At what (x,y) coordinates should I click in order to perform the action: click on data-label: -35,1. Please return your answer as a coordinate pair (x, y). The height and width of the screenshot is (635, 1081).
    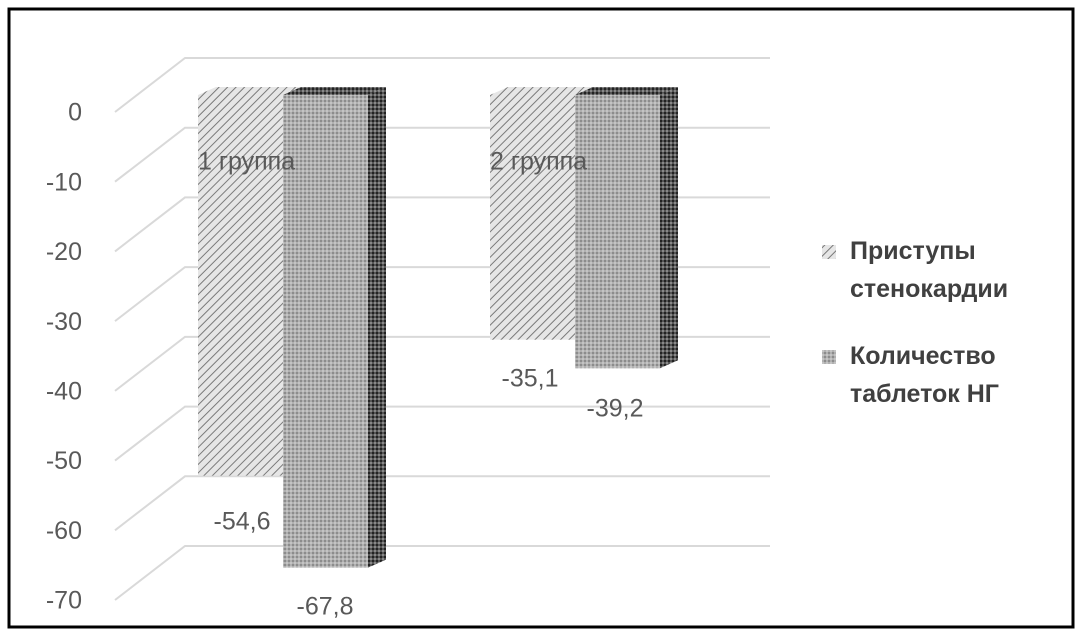
    Looking at the image, I should click on (530, 379).